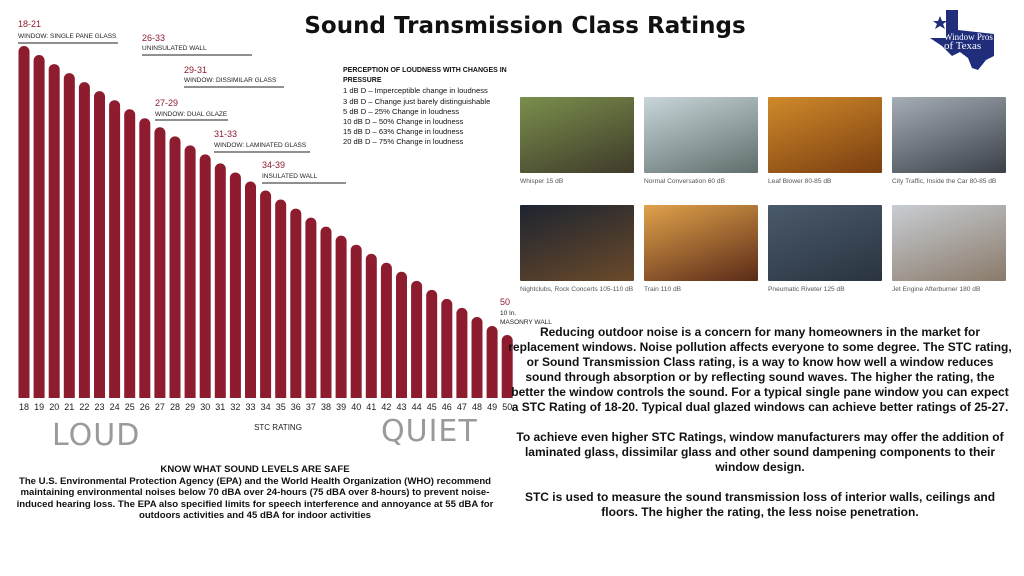  I want to click on train-photo, so click(701, 243).